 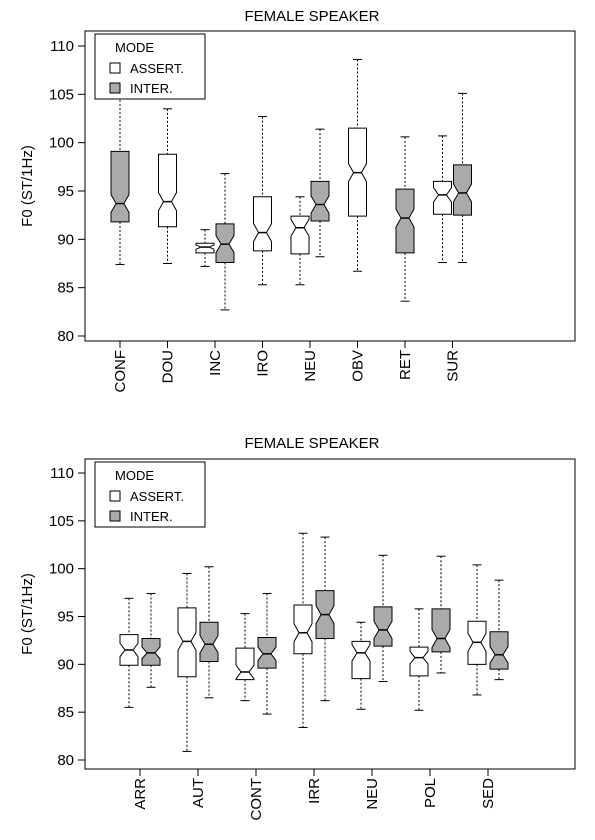 What do you see at coordinates (129, 652) in the screenshot?
I see `box-assert-arr` at bounding box center [129, 652].